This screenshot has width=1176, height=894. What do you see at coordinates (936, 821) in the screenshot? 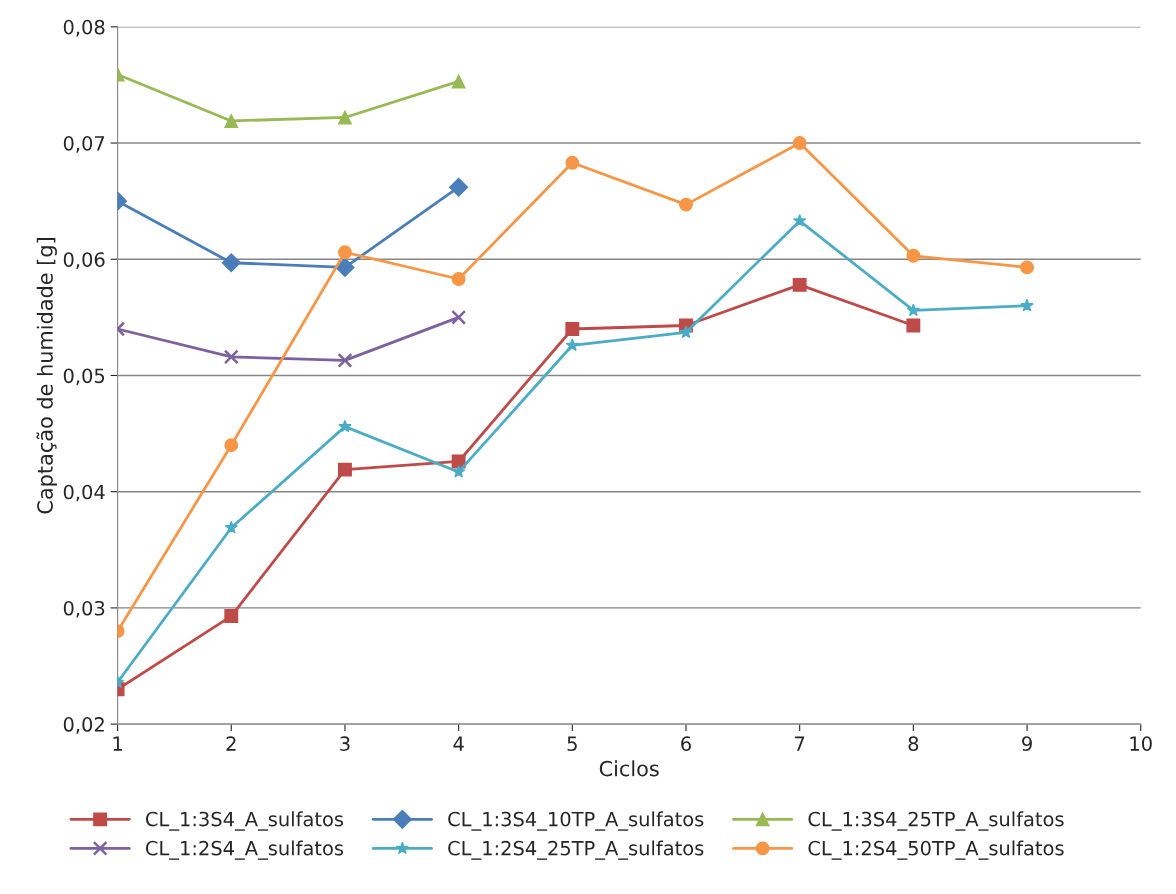
I see `legend-label: CL_1:3S4_25TP_A_sulfatos` at bounding box center [936, 821].